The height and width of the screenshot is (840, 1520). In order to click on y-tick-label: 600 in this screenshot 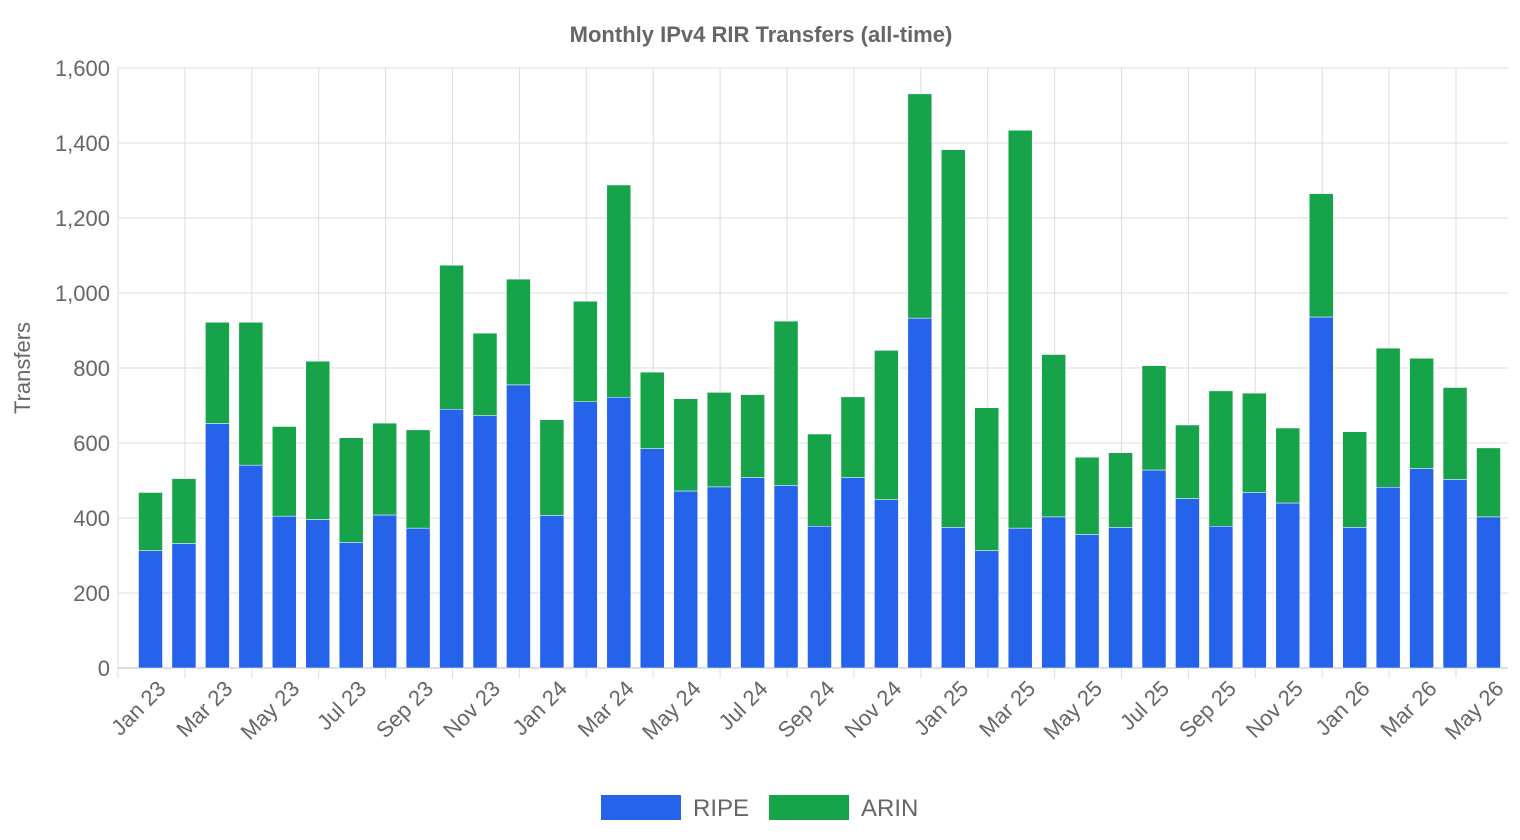, I will do `click(91, 443)`.